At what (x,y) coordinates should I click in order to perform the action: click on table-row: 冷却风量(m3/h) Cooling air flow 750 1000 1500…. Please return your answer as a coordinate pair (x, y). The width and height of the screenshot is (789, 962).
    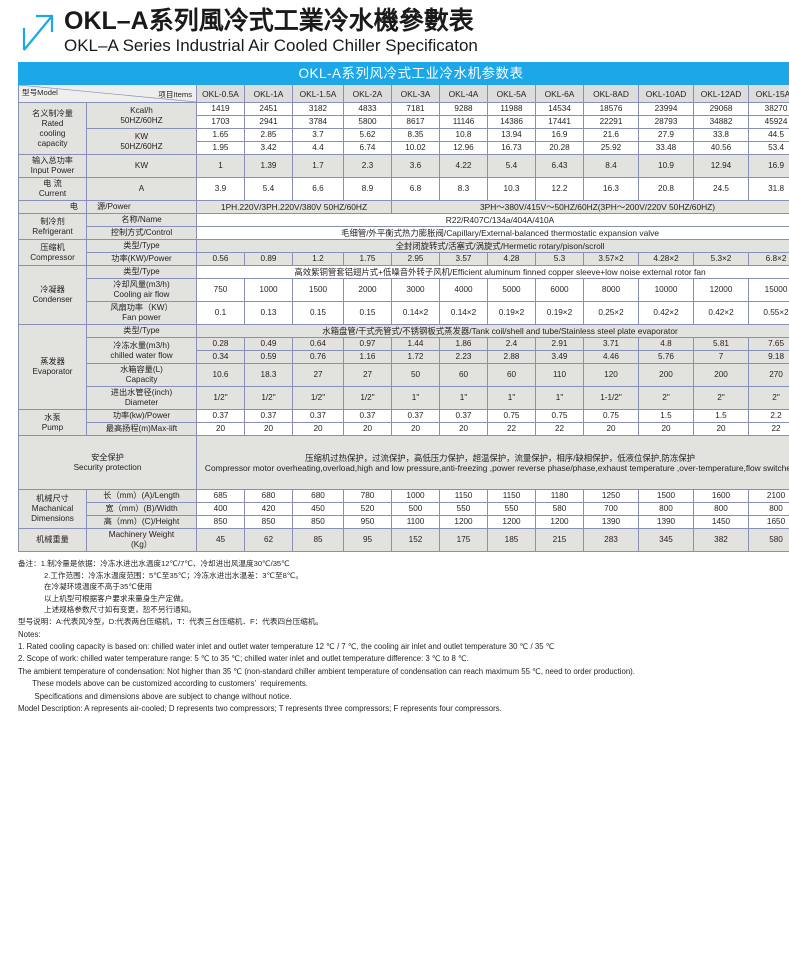
    Looking at the image, I should click on (404, 290).